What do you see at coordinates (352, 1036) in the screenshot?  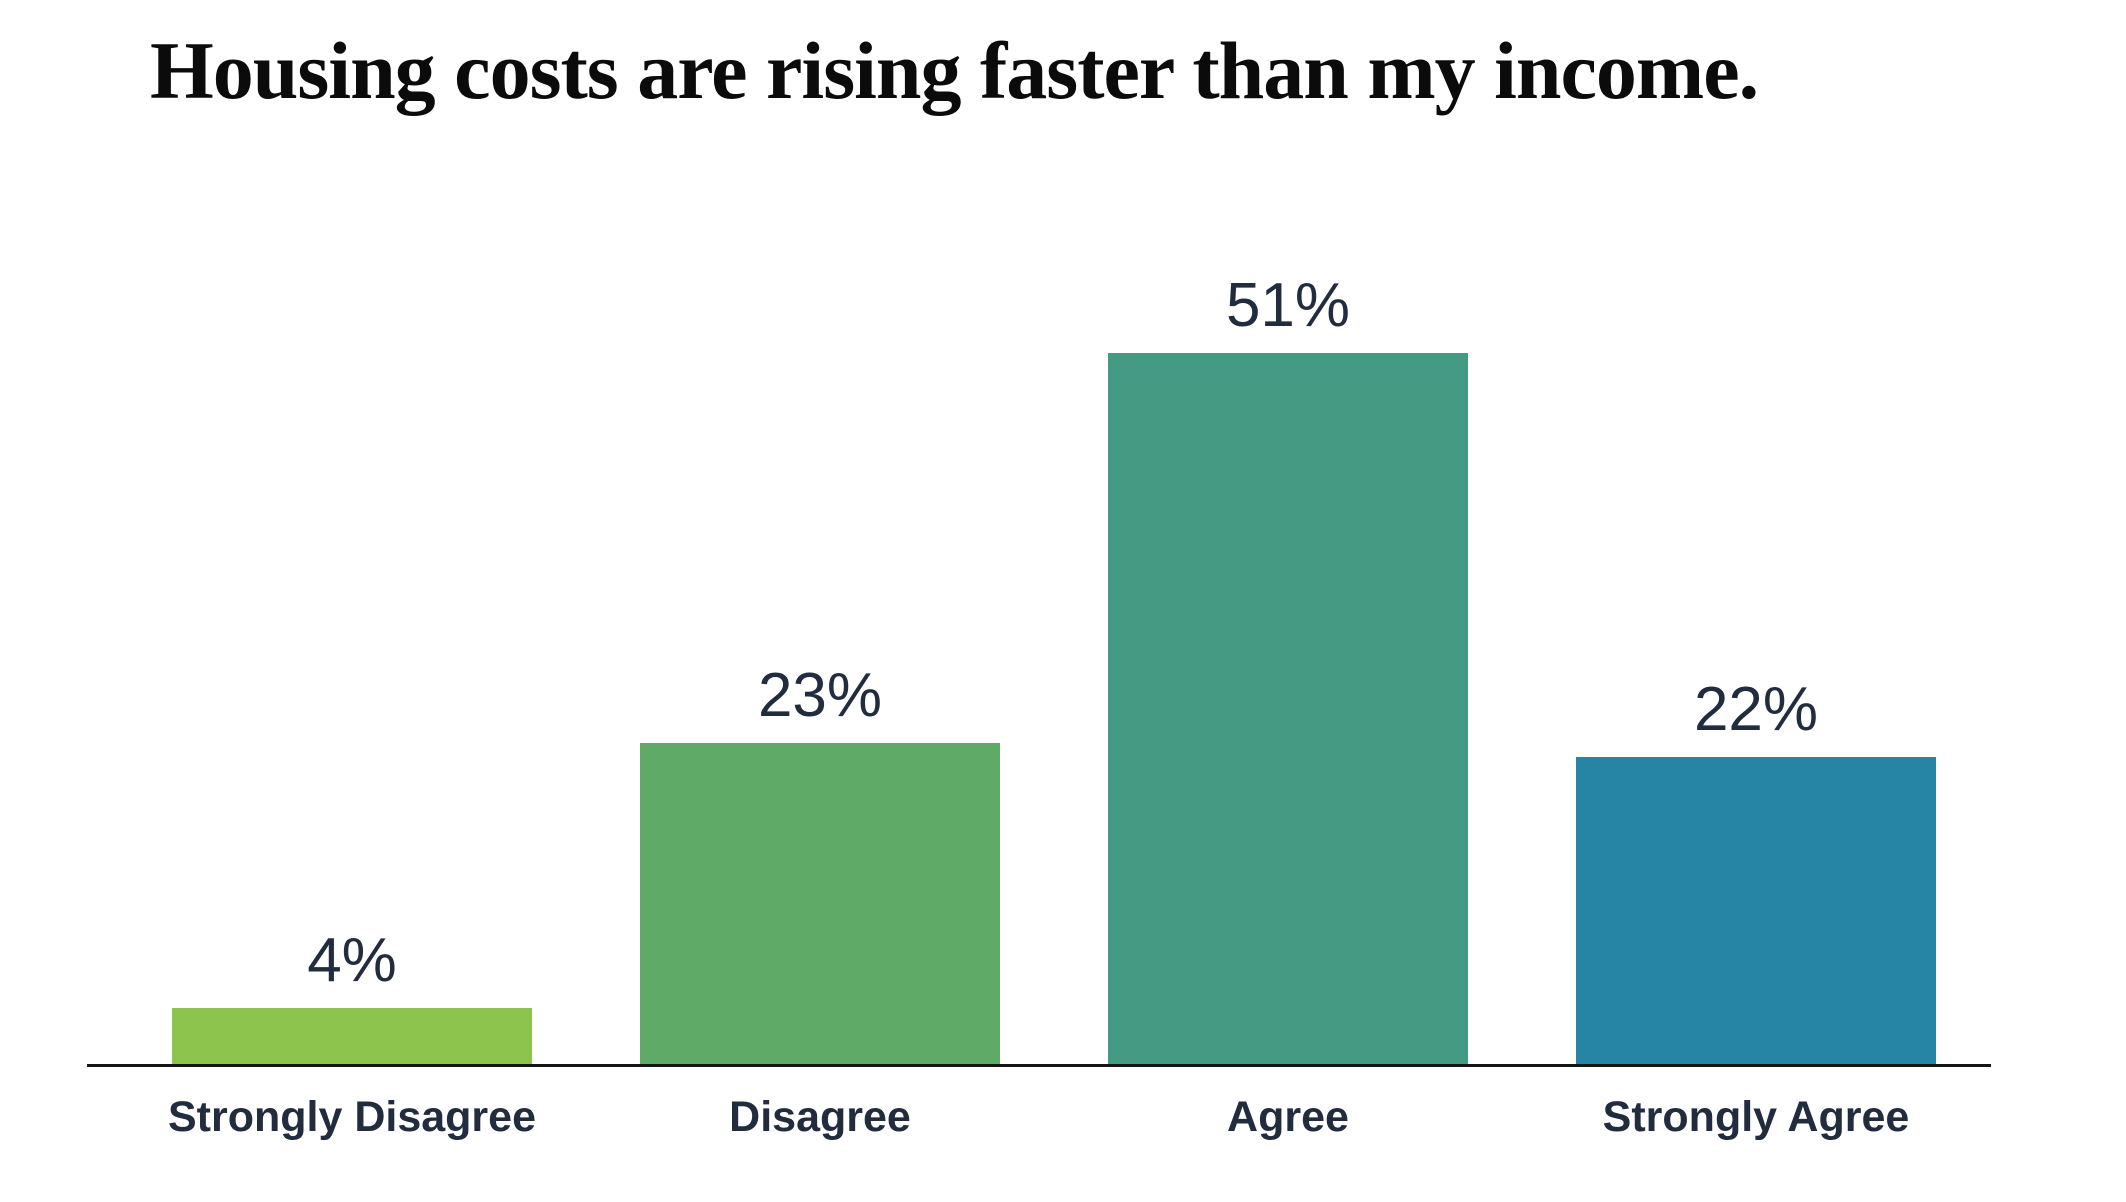 I see `bar-strongly-disagree` at bounding box center [352, 1036].